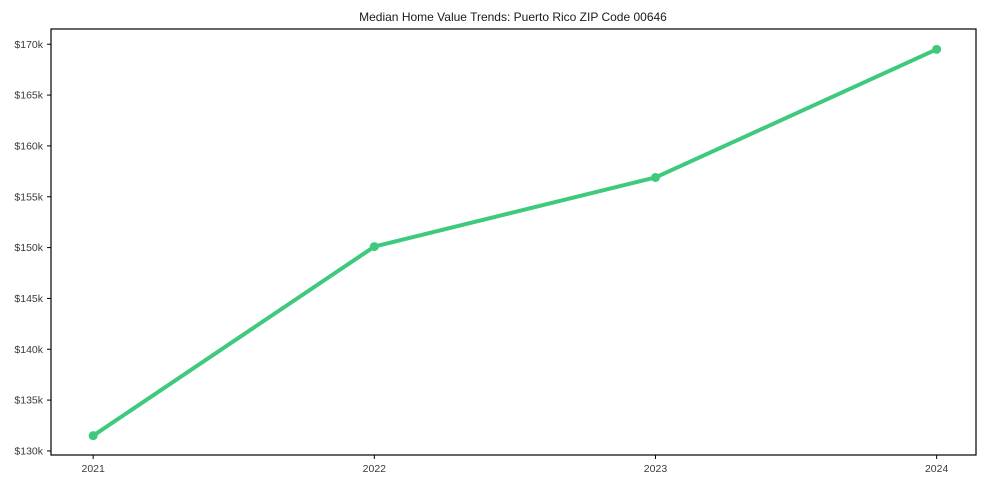 The image size is (990, 490). What do you see at coordinates (937, 469) in the screenshot?
I see `x-tick-label: 2024` at bounding box center [937, 469].